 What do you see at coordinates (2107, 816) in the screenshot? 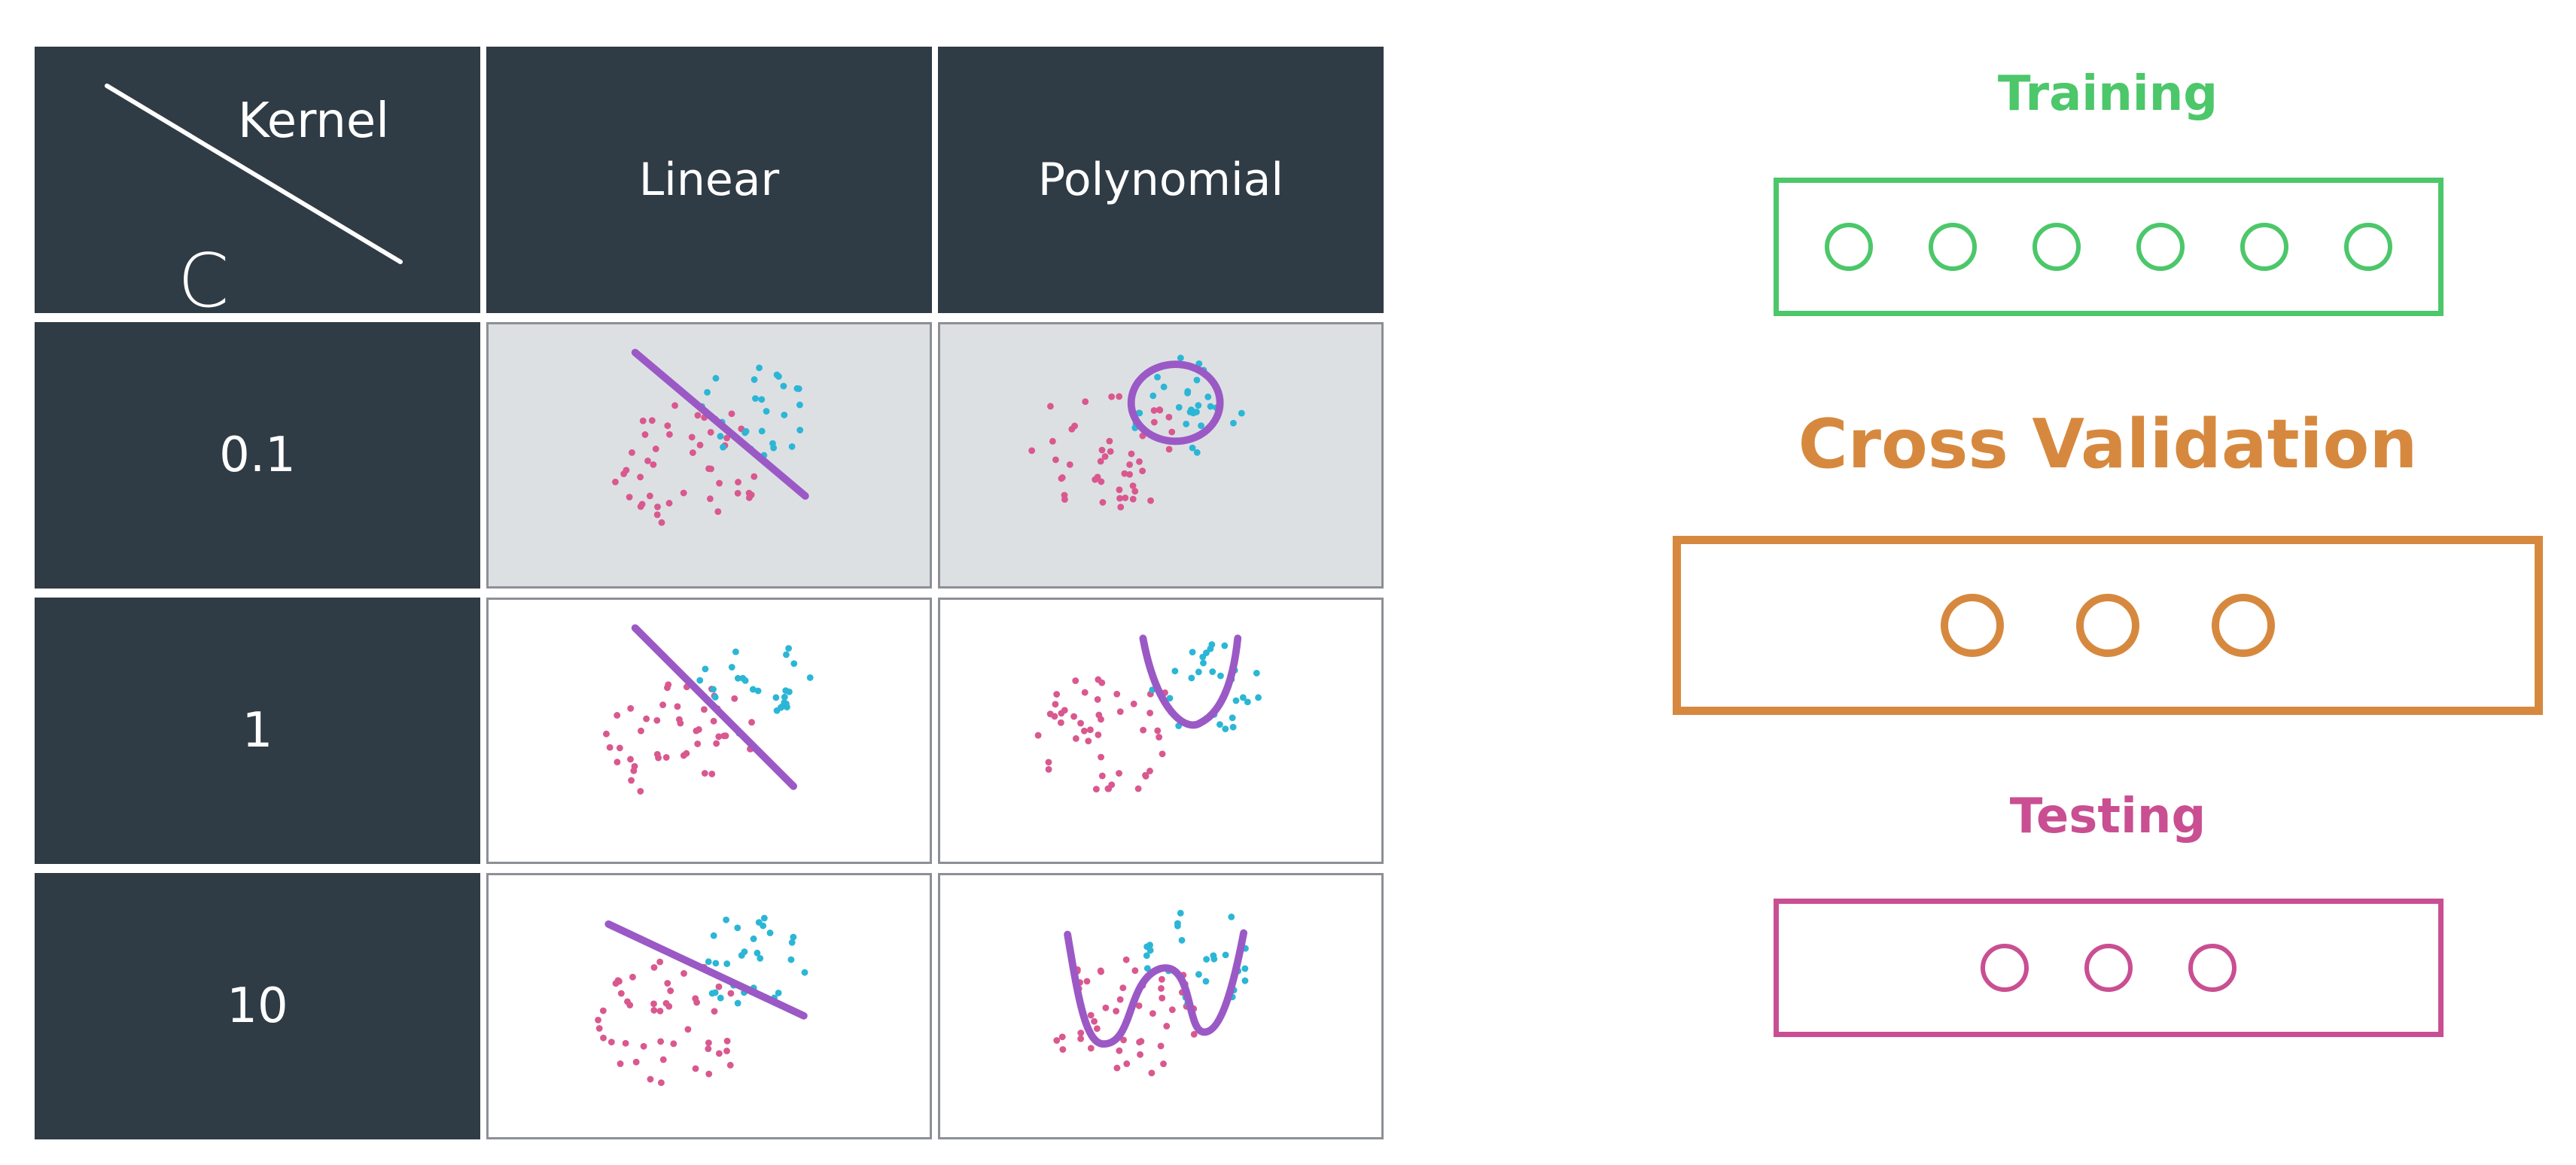
I see `testing-title: Testing` at bounding box center [2107, 816].